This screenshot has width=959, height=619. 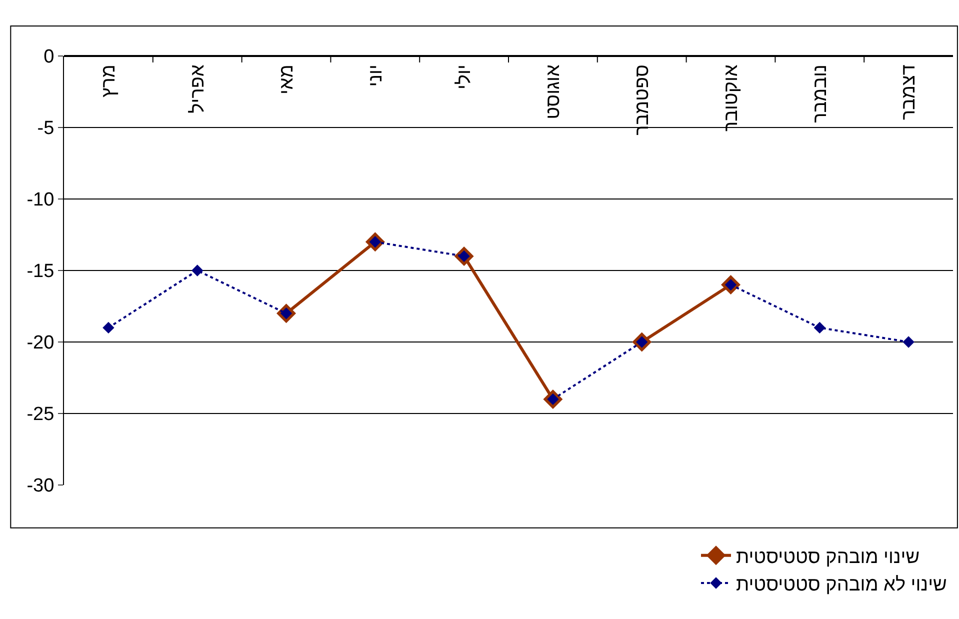 I want to click on x-tick-label: אפריל, so click(x=198, y=89).